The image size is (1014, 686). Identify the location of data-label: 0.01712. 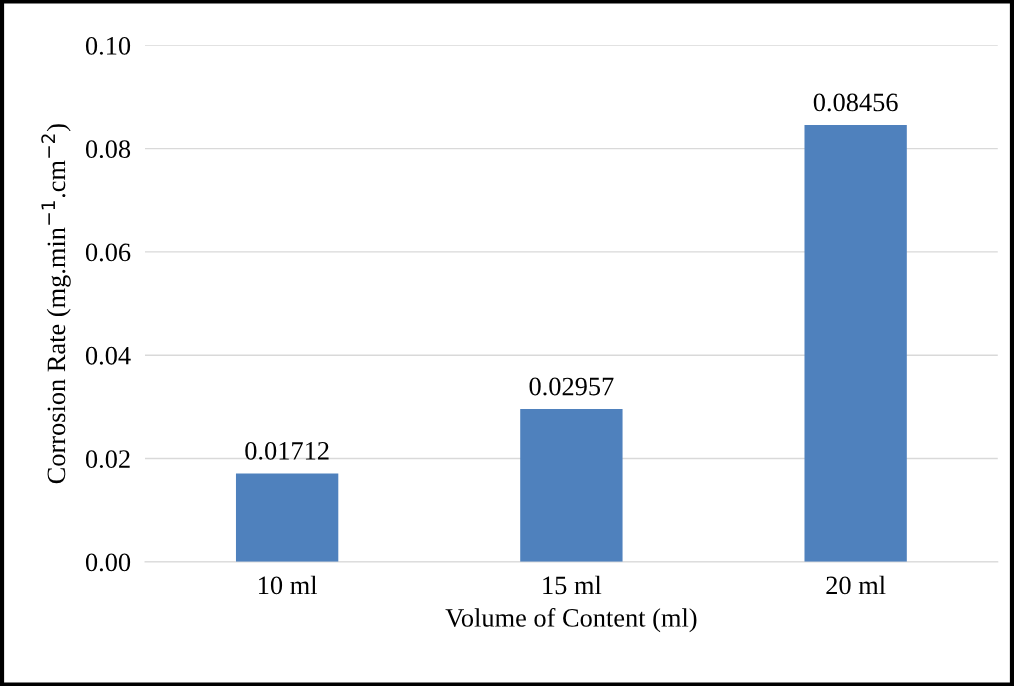
(287, 450).